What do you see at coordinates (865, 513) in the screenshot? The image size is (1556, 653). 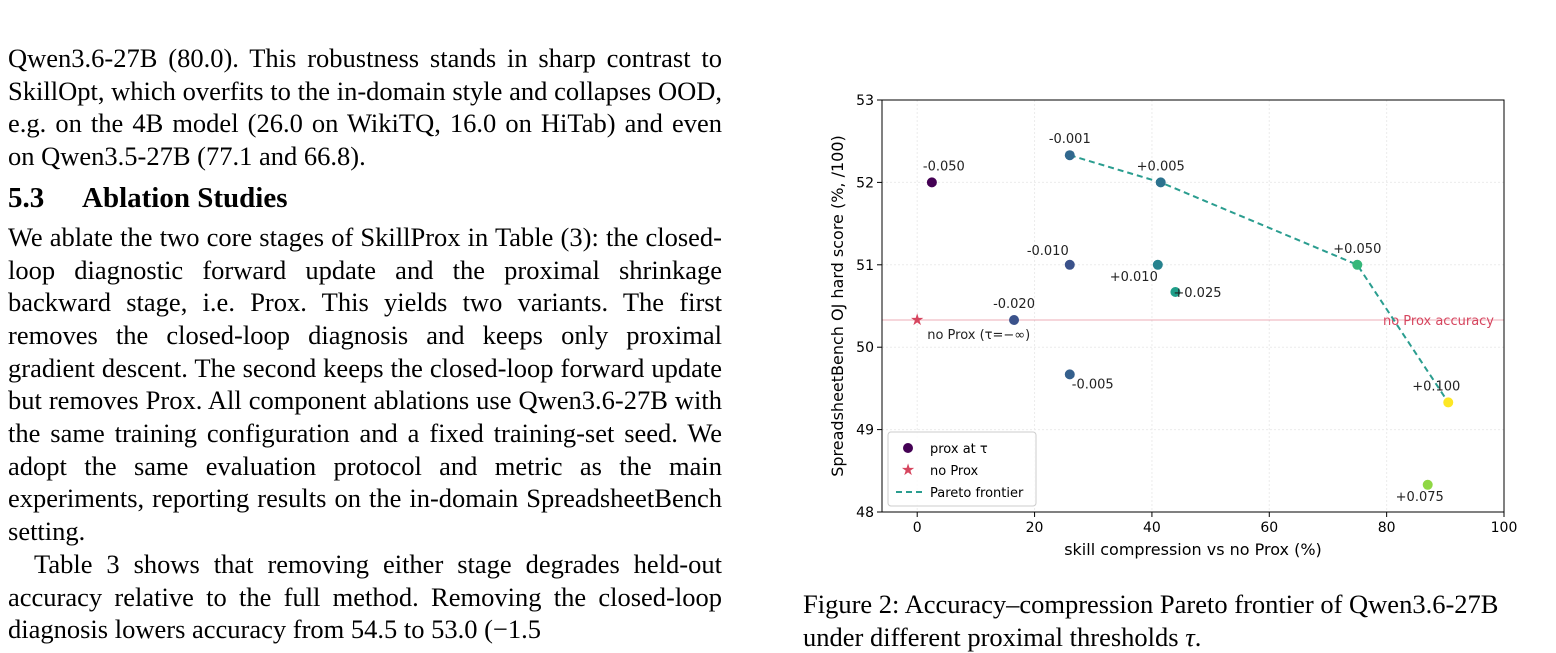 I see `y-tick-label: 48` at bounding box center [865, 513].